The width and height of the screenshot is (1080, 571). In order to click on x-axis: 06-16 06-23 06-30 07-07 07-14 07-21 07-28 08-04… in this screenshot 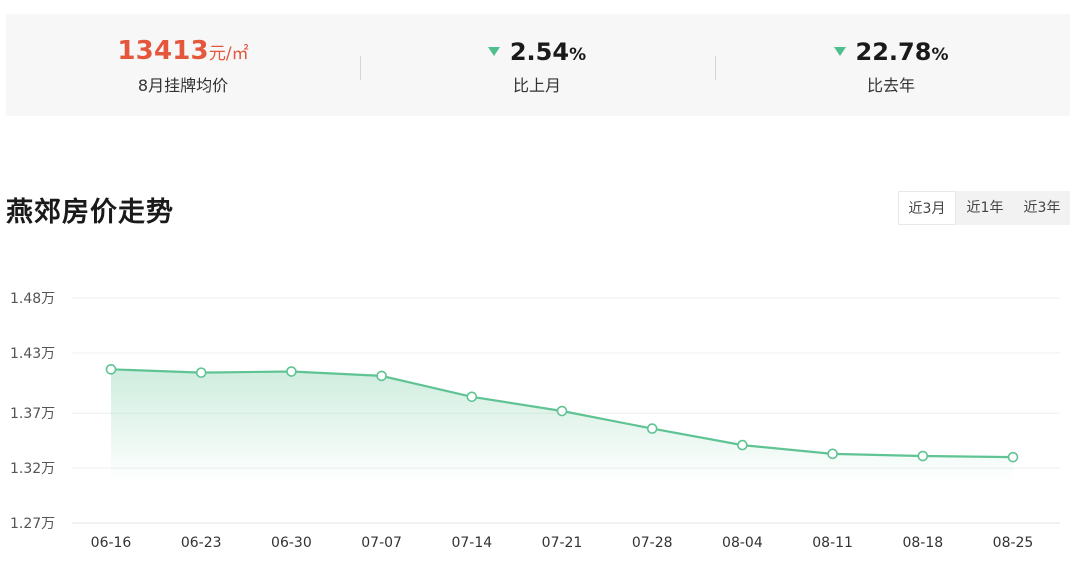, I will do `click(562, 543)`.